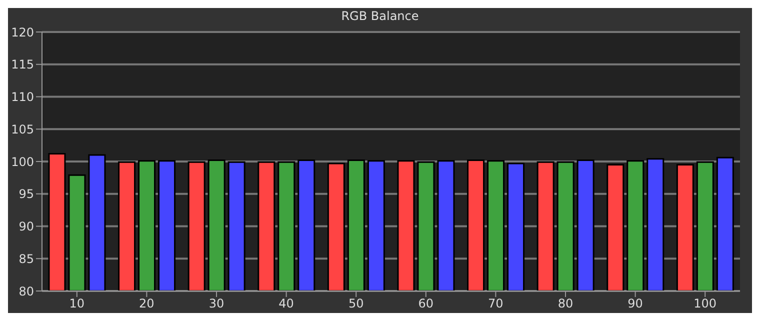 The width and height of the screenshot is (760, 321). What do you see at coordinates (22, 161) in the screenshot?
I see `y-tick-label: 100` at bounding box center [22, 161].